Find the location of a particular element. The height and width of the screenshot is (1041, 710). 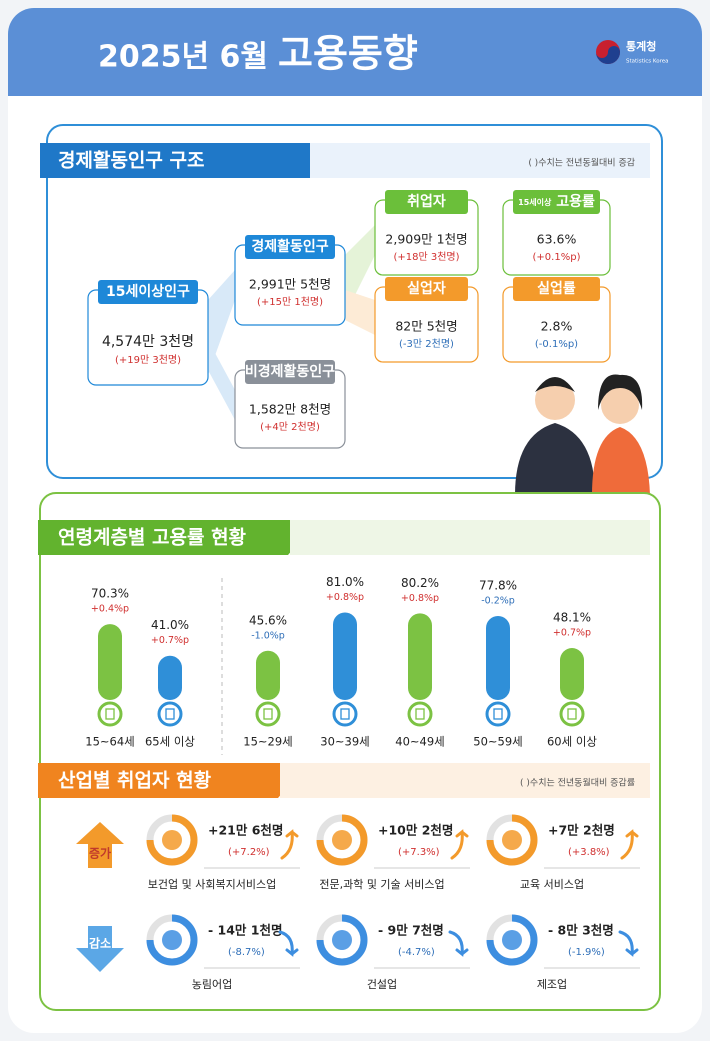

node-label: 15세이상인구 is located at coordinates (148, 291).